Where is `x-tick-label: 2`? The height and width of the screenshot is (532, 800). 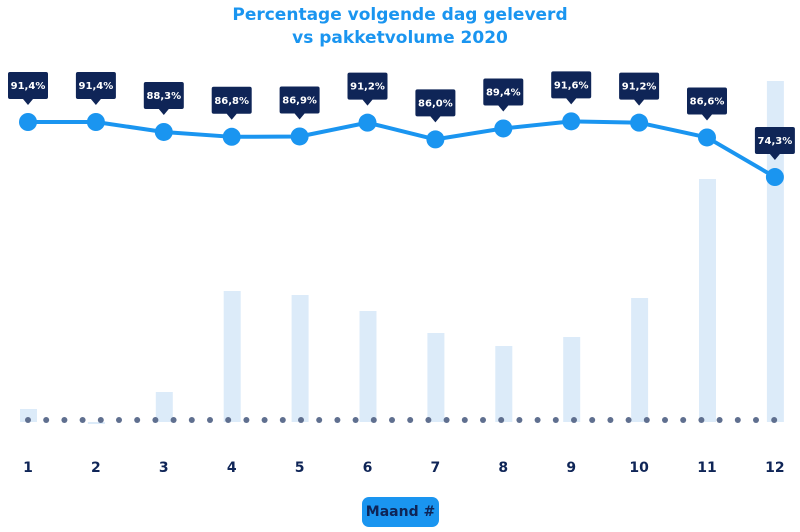
x-tick-label: 2 is located at coordinates (96, 468).